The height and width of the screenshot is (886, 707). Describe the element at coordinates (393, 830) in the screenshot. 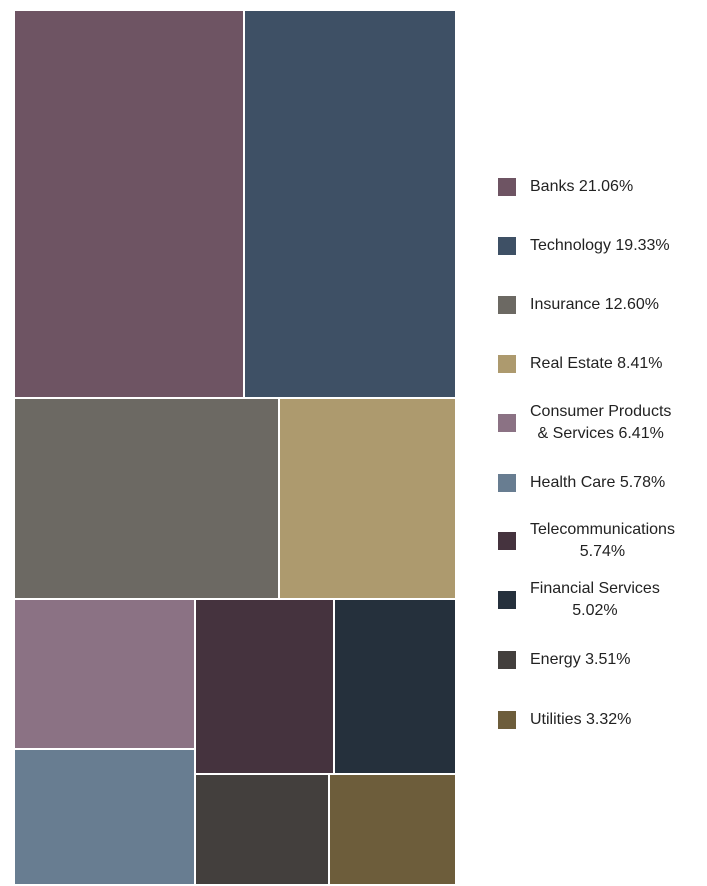

I see `tile-utilities` at that location.